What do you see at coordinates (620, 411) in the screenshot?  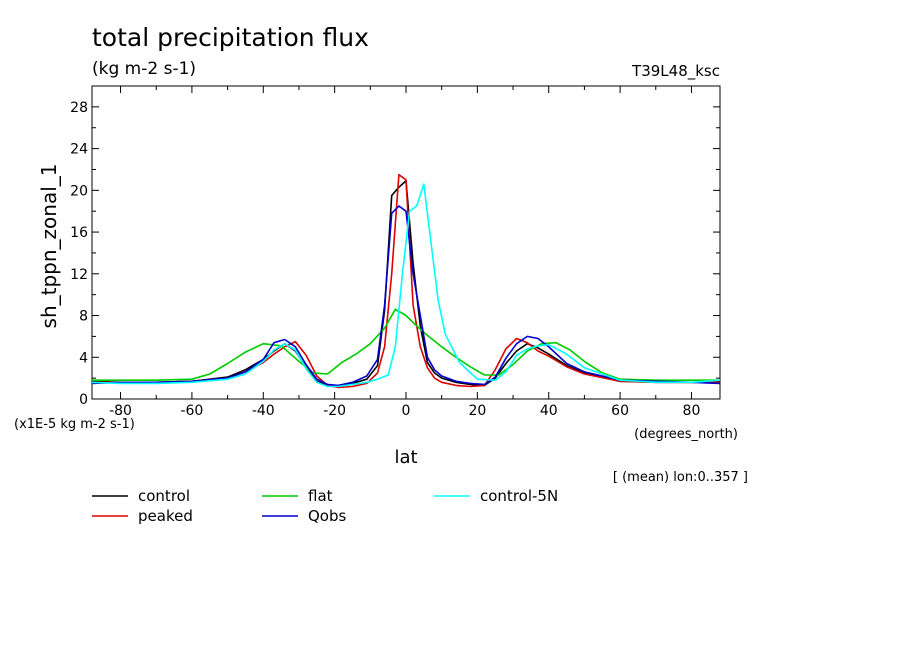 I see `x-tick-label: 60` at bounding box center [620, 411].